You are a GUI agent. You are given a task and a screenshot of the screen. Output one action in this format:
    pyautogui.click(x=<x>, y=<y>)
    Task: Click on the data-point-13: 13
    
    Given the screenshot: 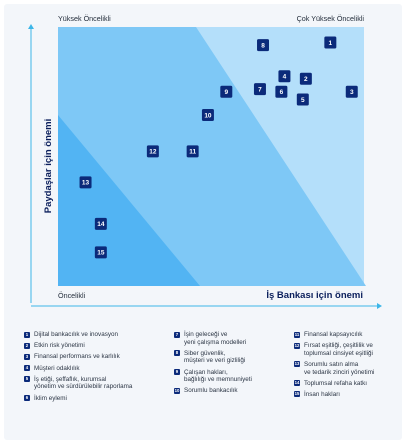 What is the action you would take?
    pyautogui.click(x=85, y=182)
    